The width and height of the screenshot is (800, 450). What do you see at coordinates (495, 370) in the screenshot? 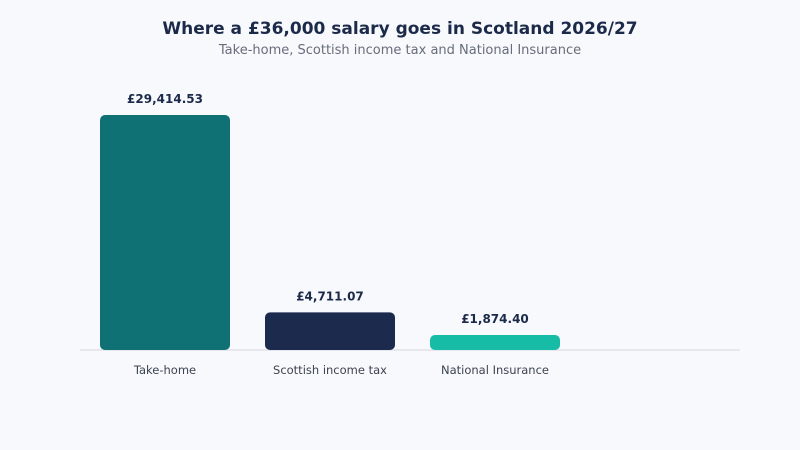
I see `category-label-2: National Insurance` at bounding box center [495, 370].